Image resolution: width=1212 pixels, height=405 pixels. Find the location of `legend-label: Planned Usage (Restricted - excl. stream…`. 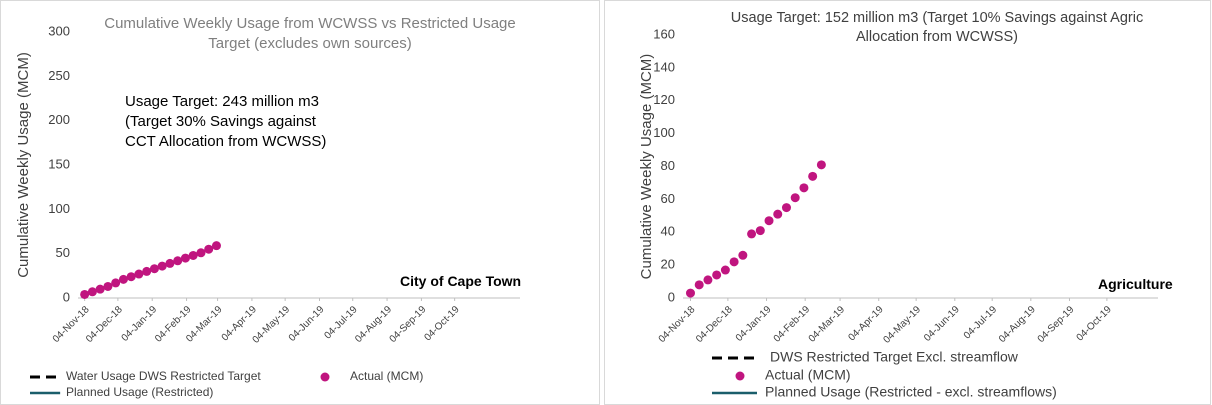

legend-label: Planned Usage (Restricted - excl. stream… is located at coordinates (911, 392).